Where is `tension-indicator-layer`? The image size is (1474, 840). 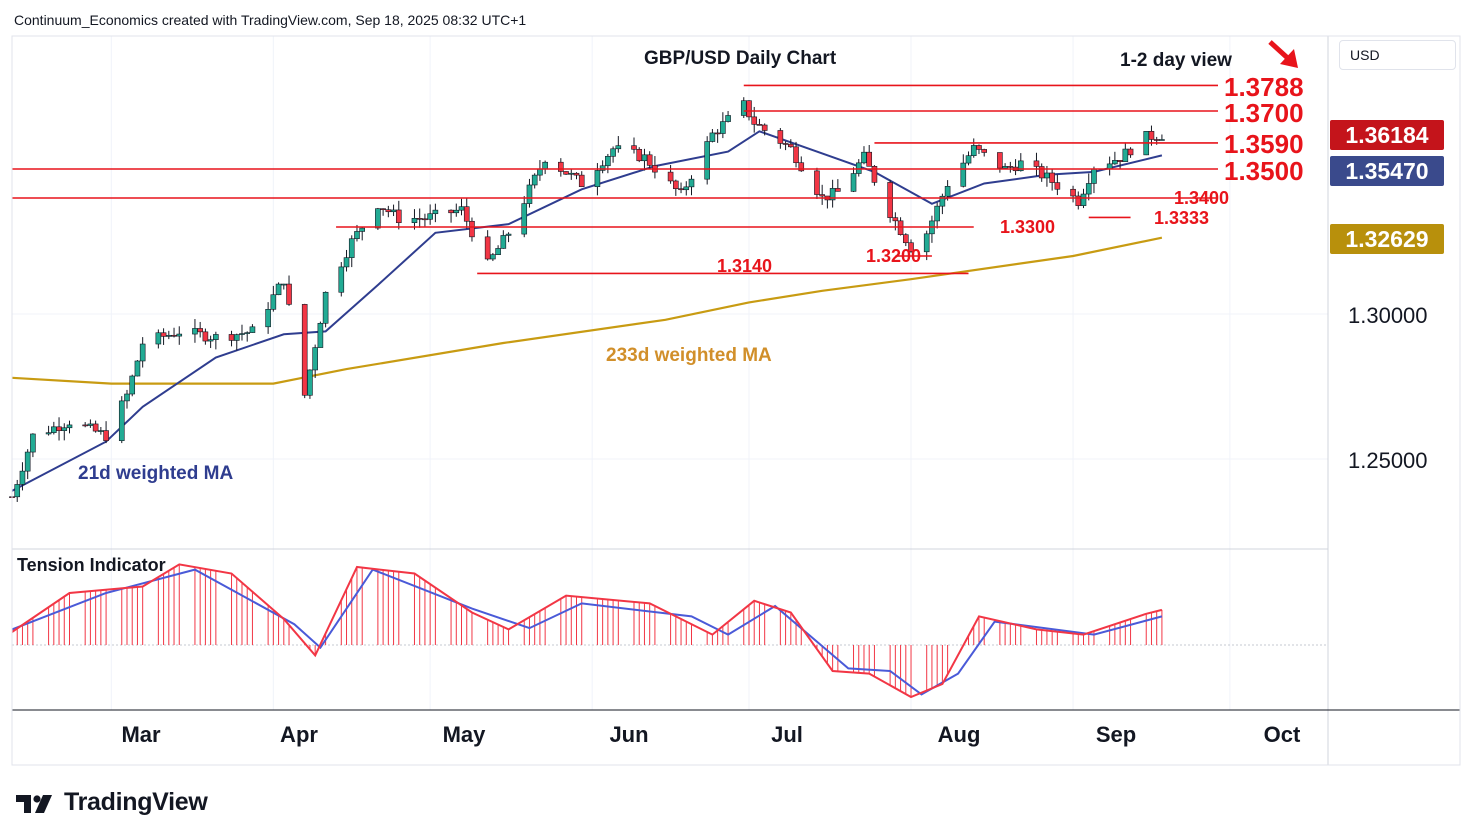 tension-indicator-layer is located at coordinates (587, 631).